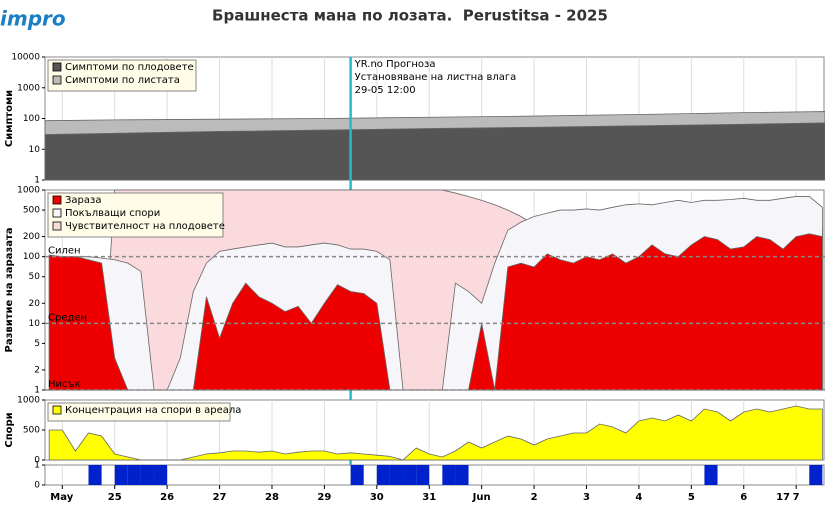 This screenshot has height=510, width=825. Describe the element at coordinates (35, 277) in the screenshot. I see `y-tick-label: 50` at that location.